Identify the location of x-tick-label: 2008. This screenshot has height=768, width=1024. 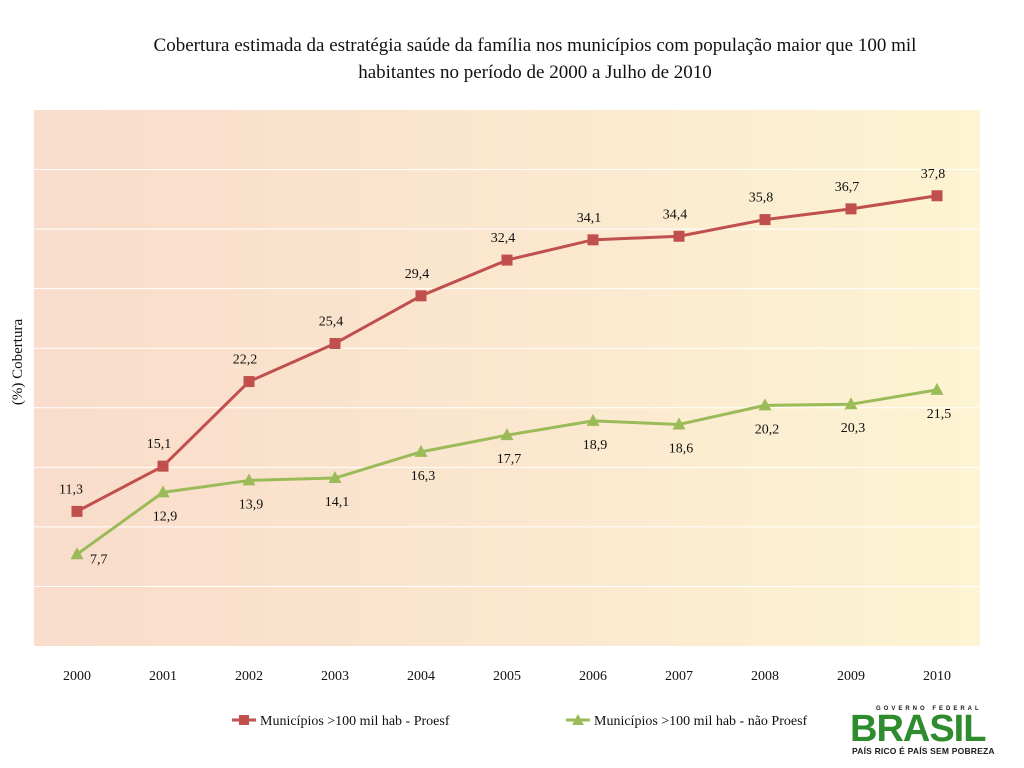
(765, 676).